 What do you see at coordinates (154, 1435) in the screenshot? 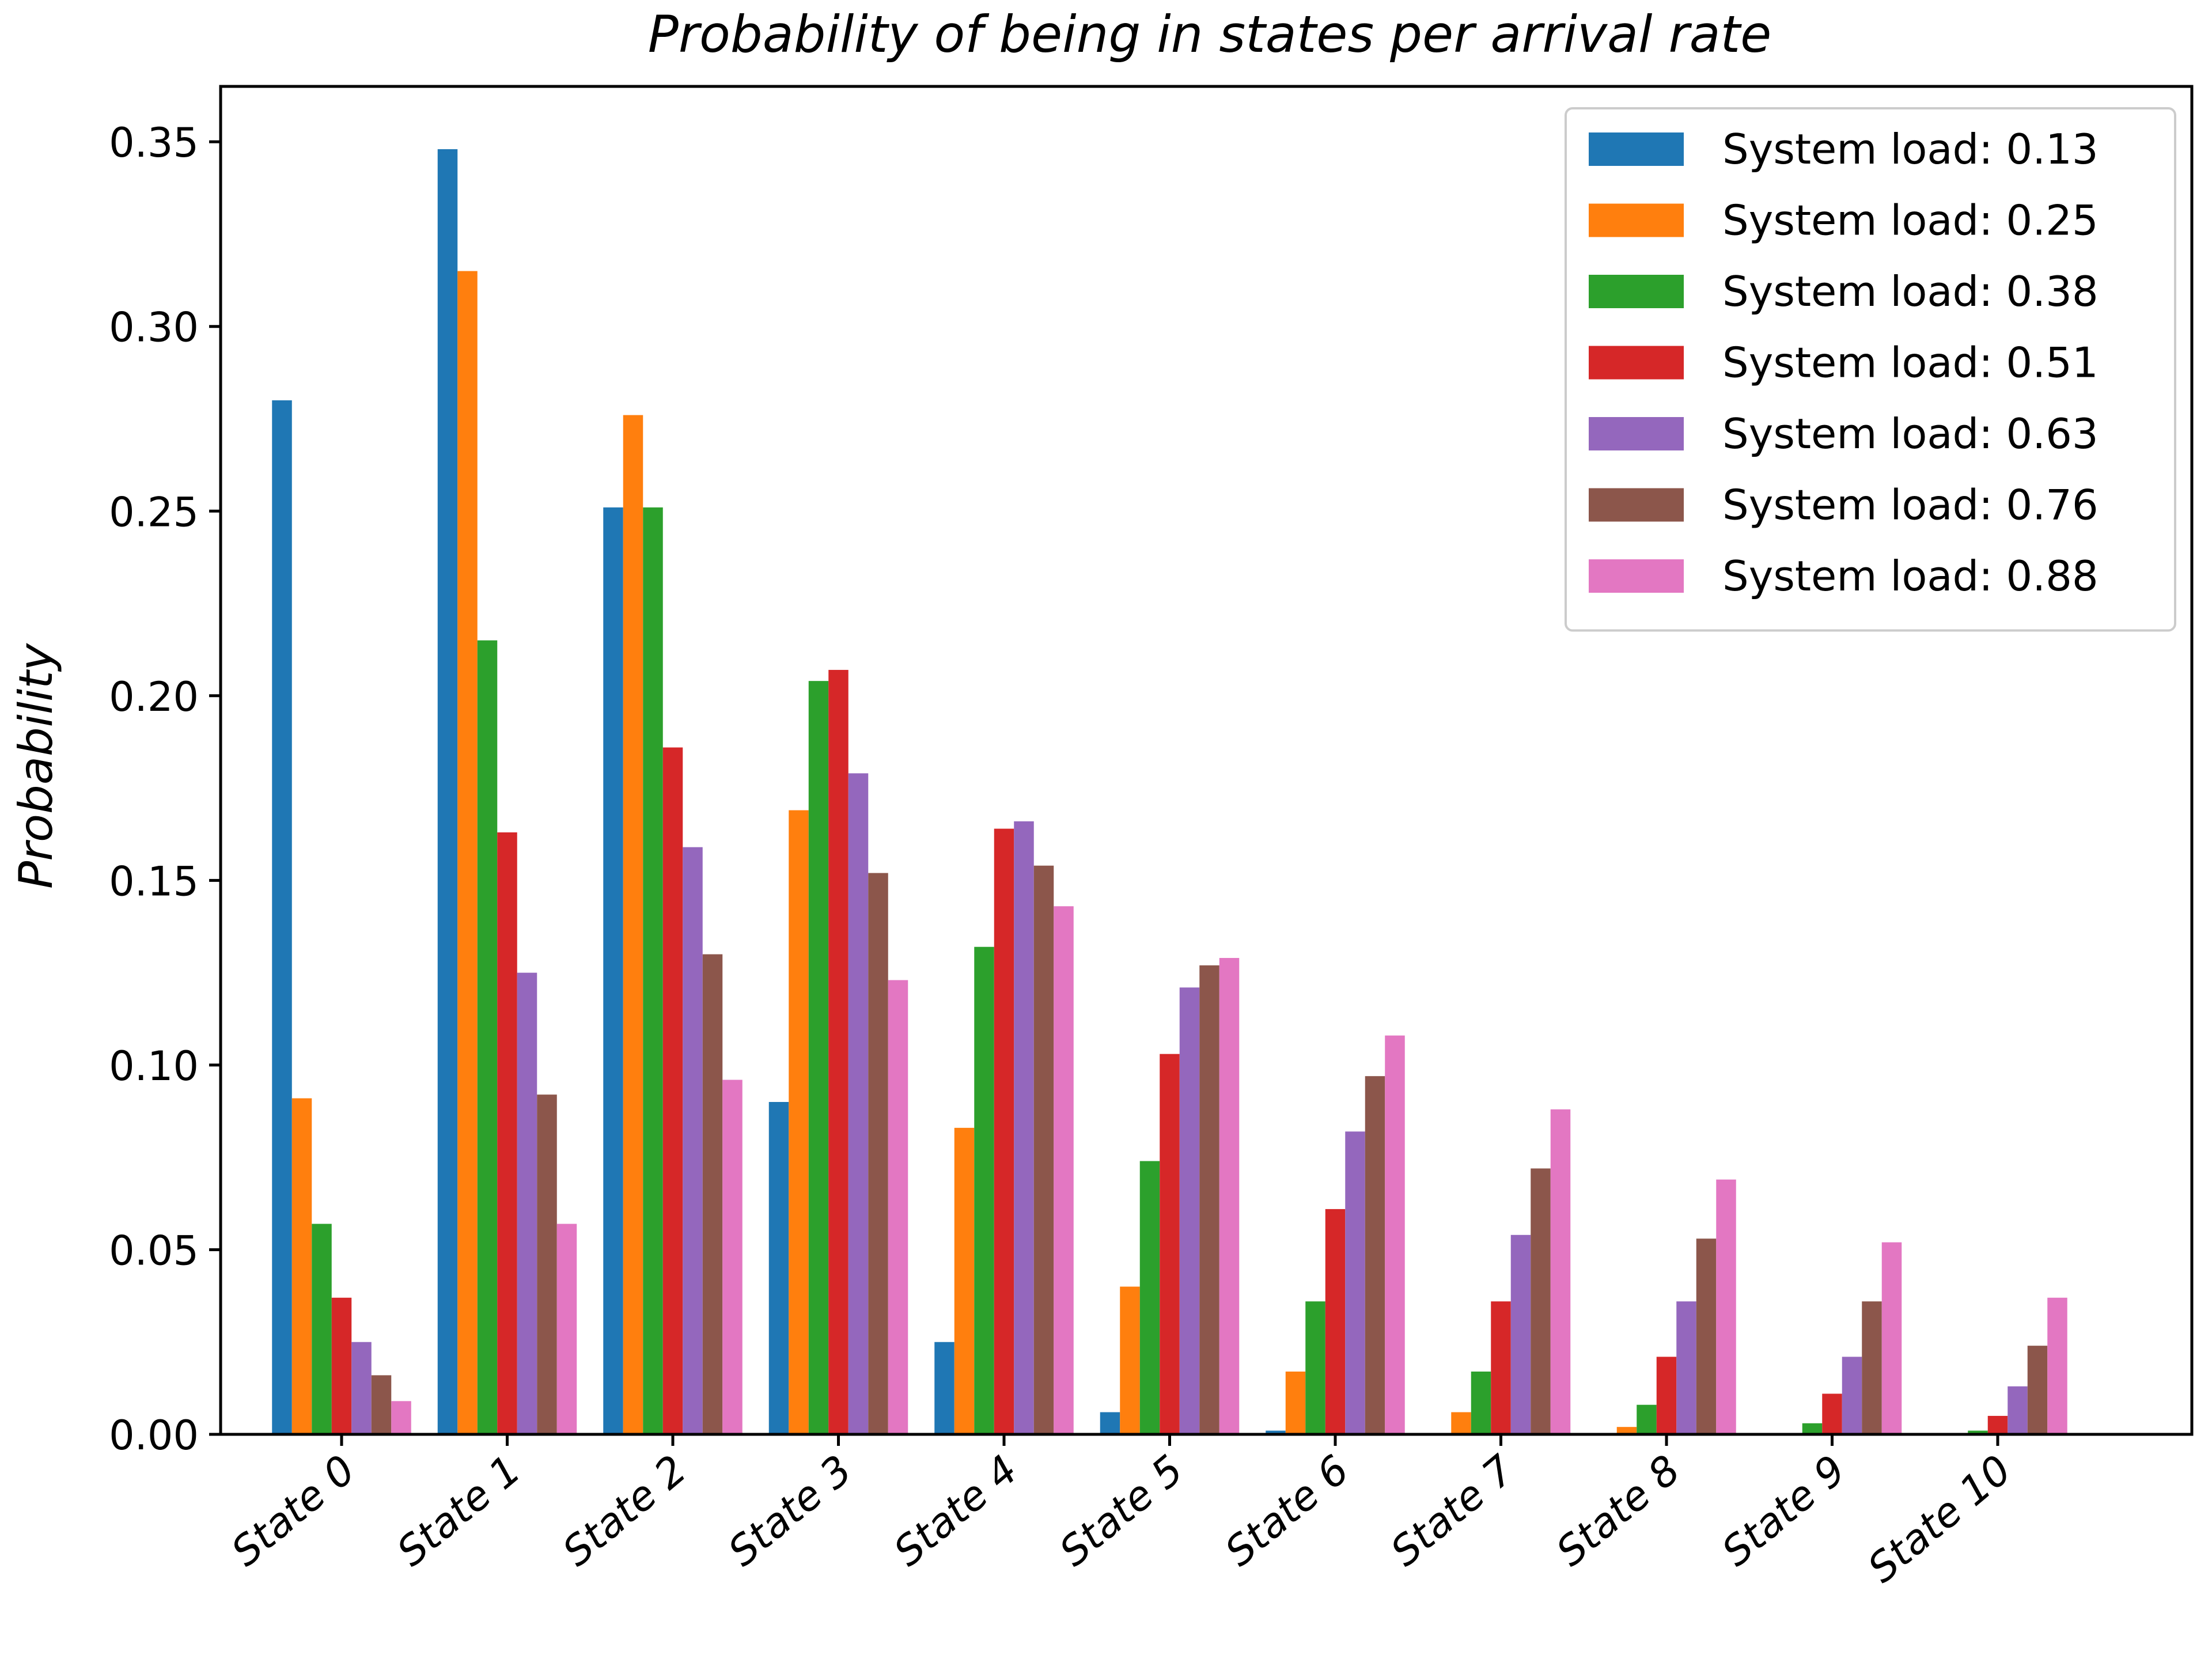
I see `y-tick-label: 0.00` at bounding box center [154, 1435].